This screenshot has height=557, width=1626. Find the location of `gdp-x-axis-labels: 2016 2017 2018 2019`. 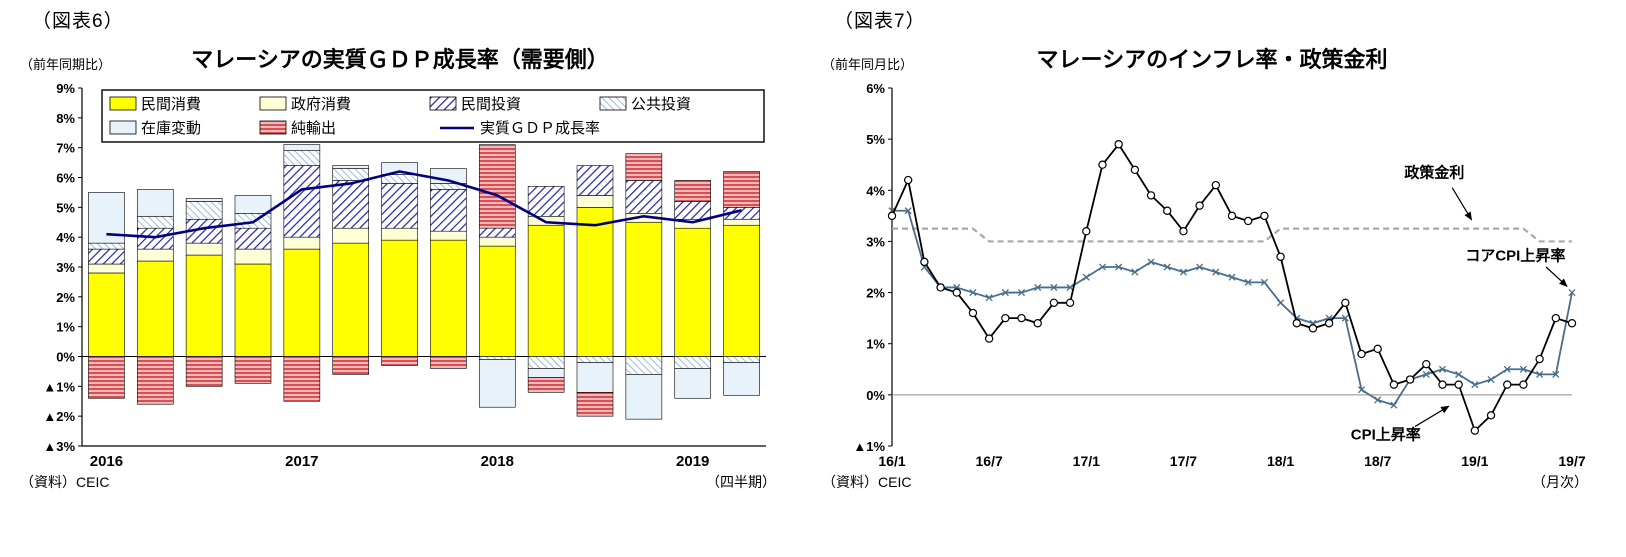

gdp-x-axis-labels: 2016 2017 2018 2019 is located at coordinates (400, 461).